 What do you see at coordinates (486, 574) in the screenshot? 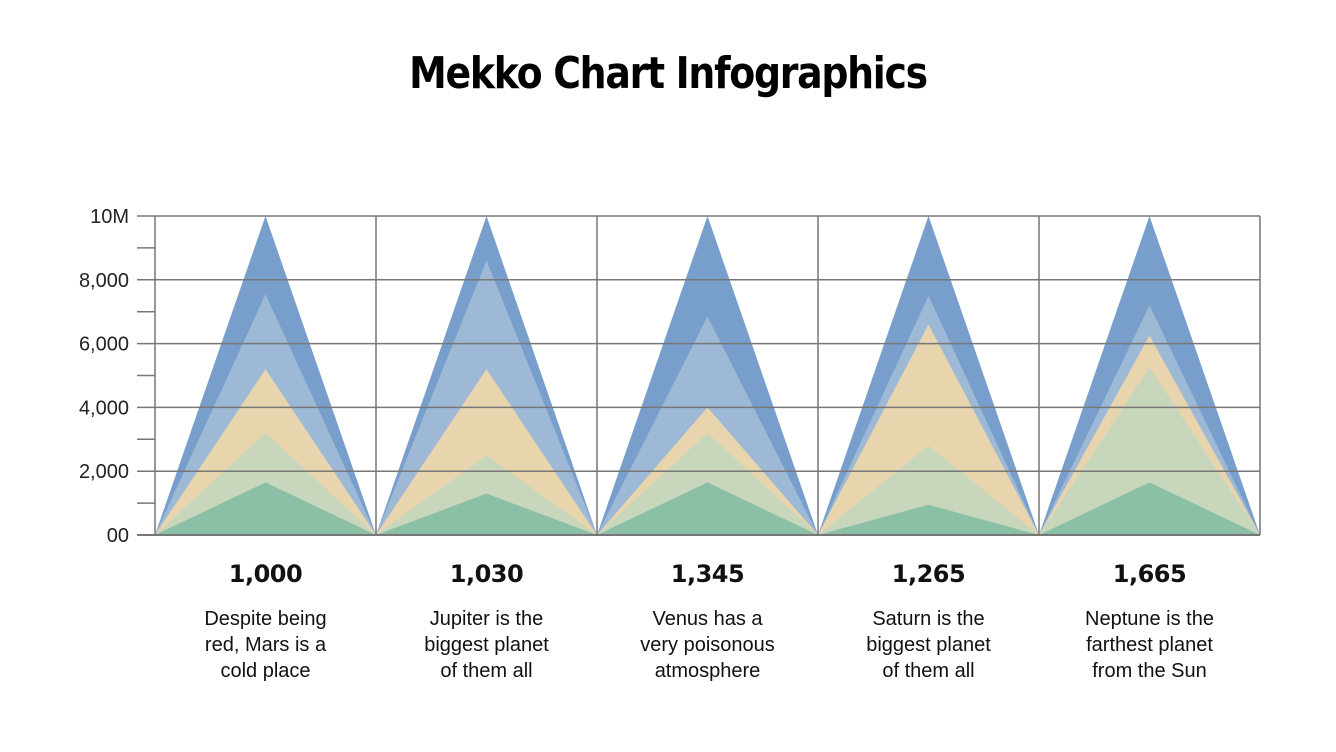
I see `column-value: 1,030` at bounding box center [486, 574].